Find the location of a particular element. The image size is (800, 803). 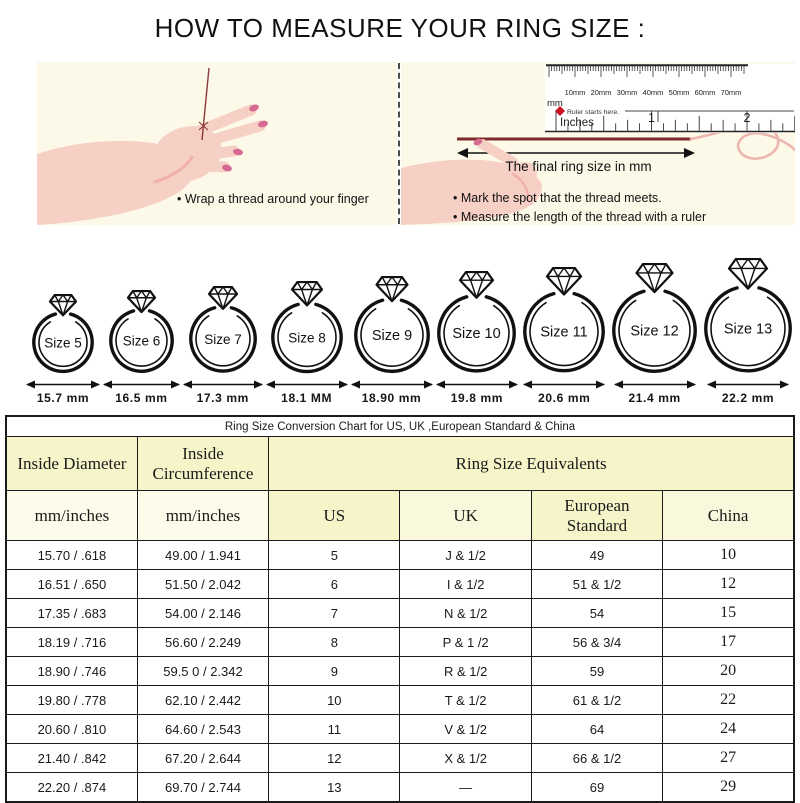

table-cell: 18.19 / .716 is located at coordinates (71, 642).